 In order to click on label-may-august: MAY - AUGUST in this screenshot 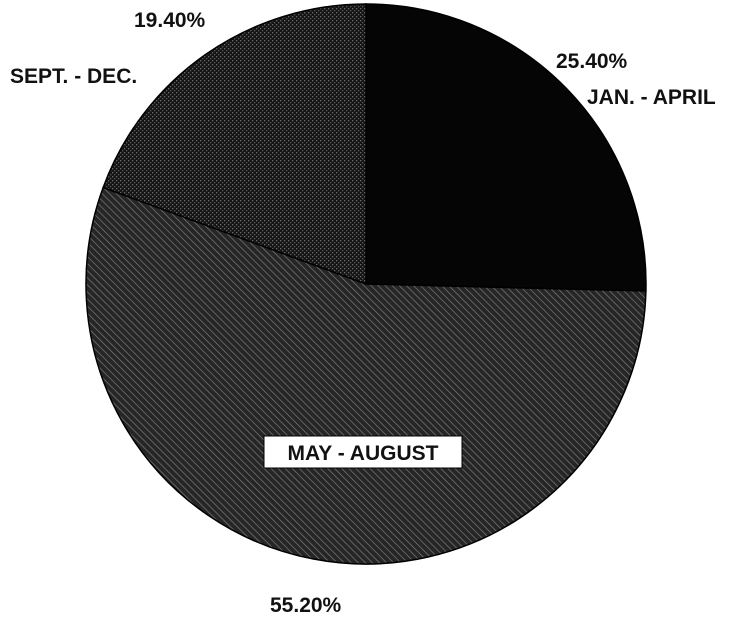, I will do `click(363, 453)`.